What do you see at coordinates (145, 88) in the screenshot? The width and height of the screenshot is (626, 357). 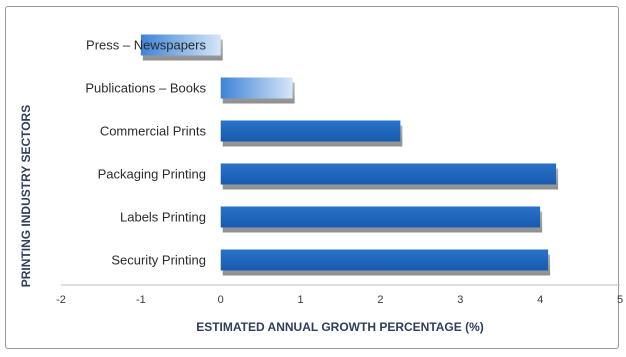 I see `category-label: Publications – Books` at bounding box center [145, 88].